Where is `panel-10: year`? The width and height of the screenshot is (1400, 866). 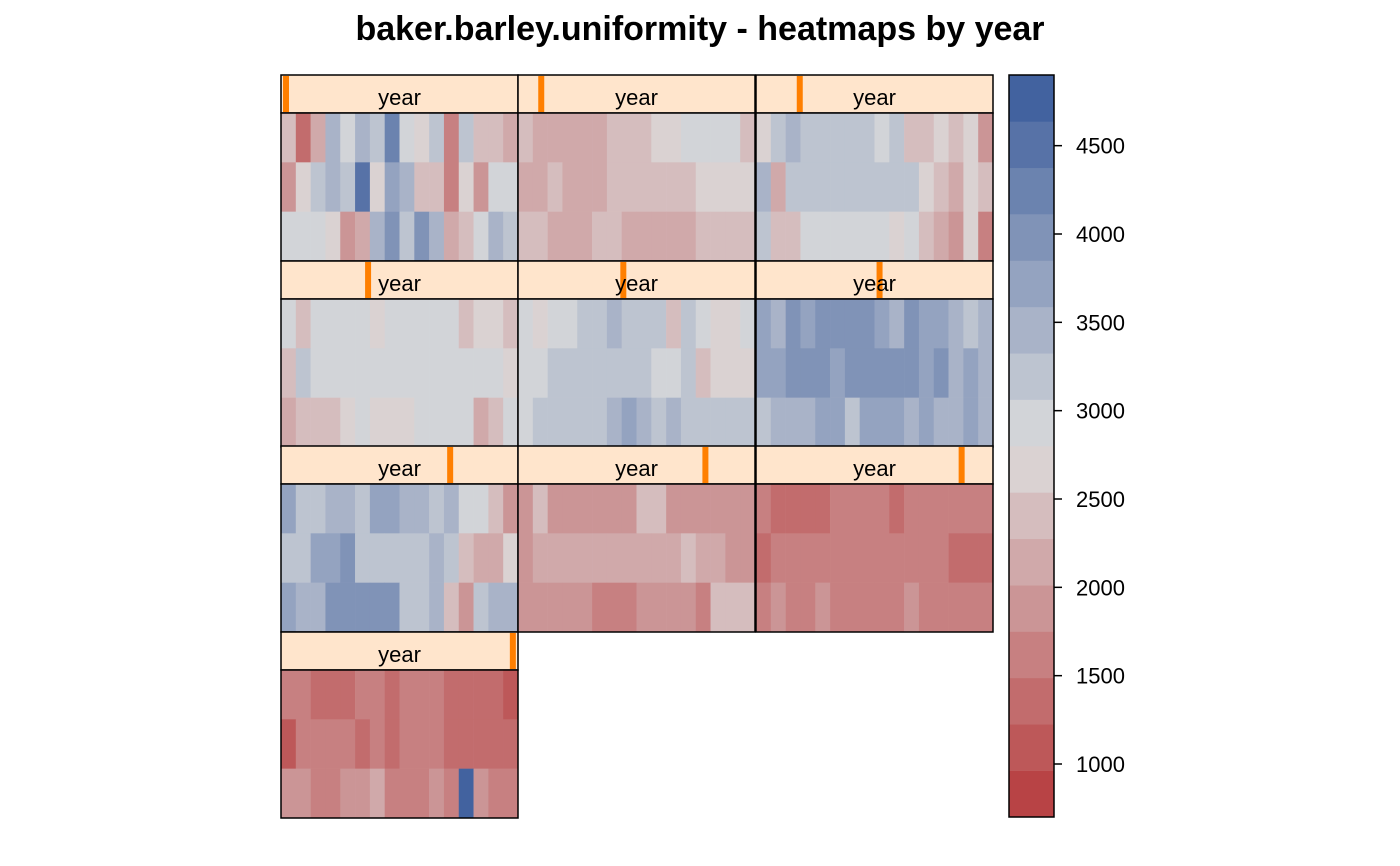 panel-10: year is located at coordinates (399, 725).